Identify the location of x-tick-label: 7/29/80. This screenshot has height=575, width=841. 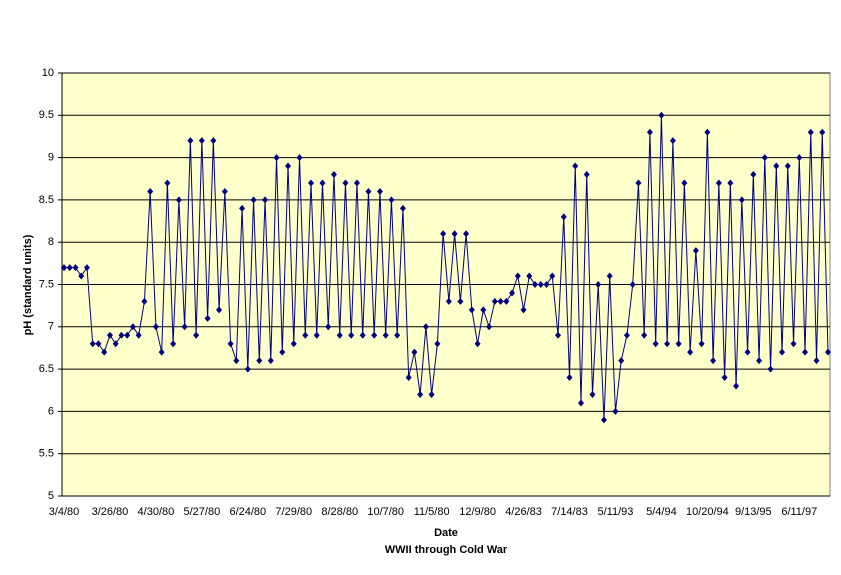
(293, 512).